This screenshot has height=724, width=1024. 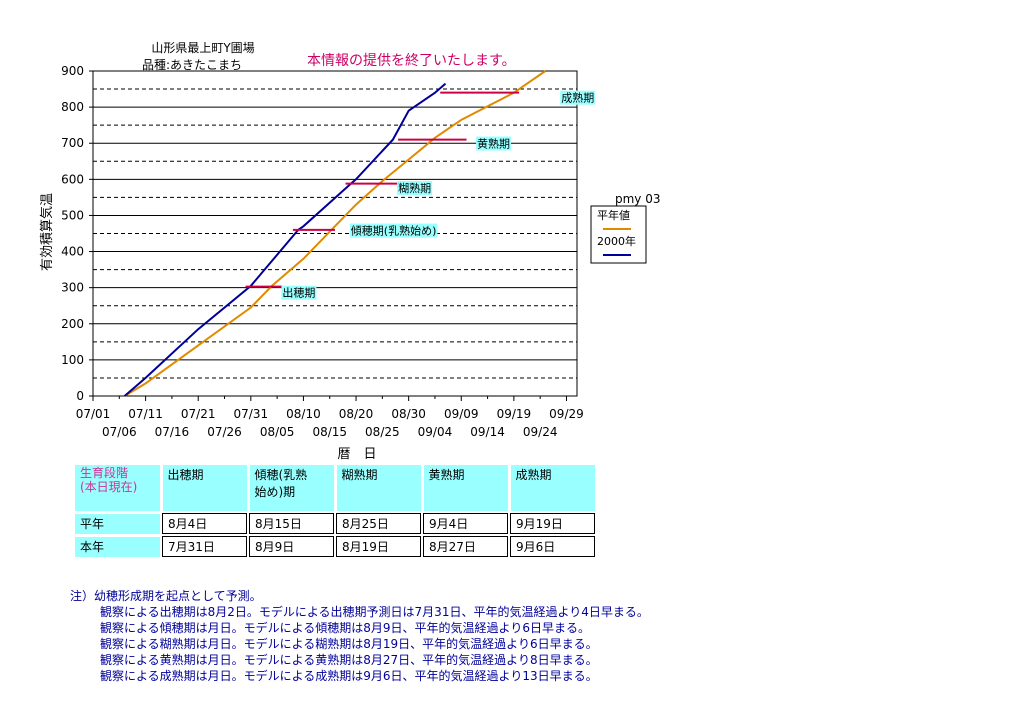 I want to click on x-tick-label: 09/09, so click(x=461, y=414).